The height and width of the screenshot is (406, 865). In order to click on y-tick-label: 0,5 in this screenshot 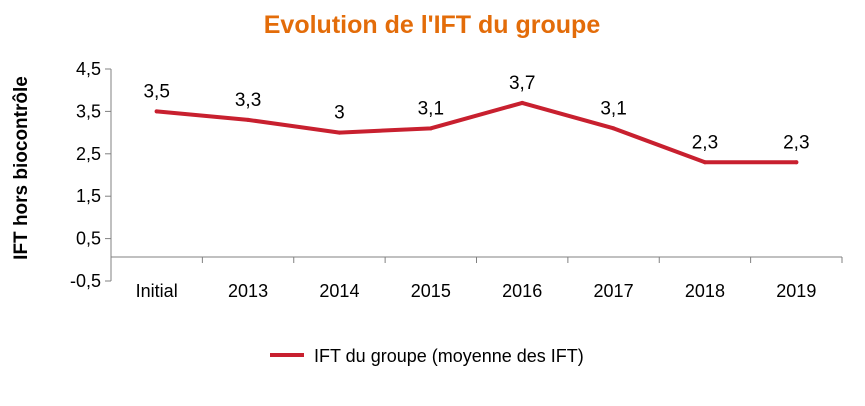, I will do `click(88, 239)`.